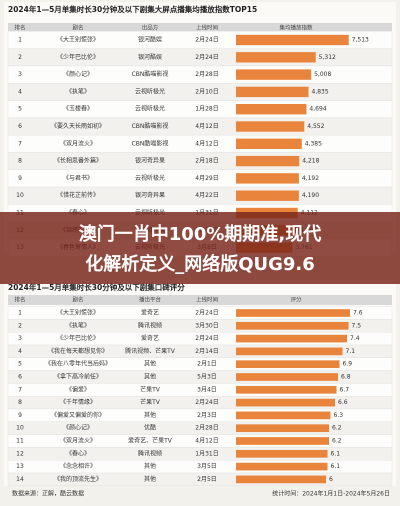 The height and width of the screenshot is (506, 400). I want to click on value-label: 4,694, so click(317, 109).